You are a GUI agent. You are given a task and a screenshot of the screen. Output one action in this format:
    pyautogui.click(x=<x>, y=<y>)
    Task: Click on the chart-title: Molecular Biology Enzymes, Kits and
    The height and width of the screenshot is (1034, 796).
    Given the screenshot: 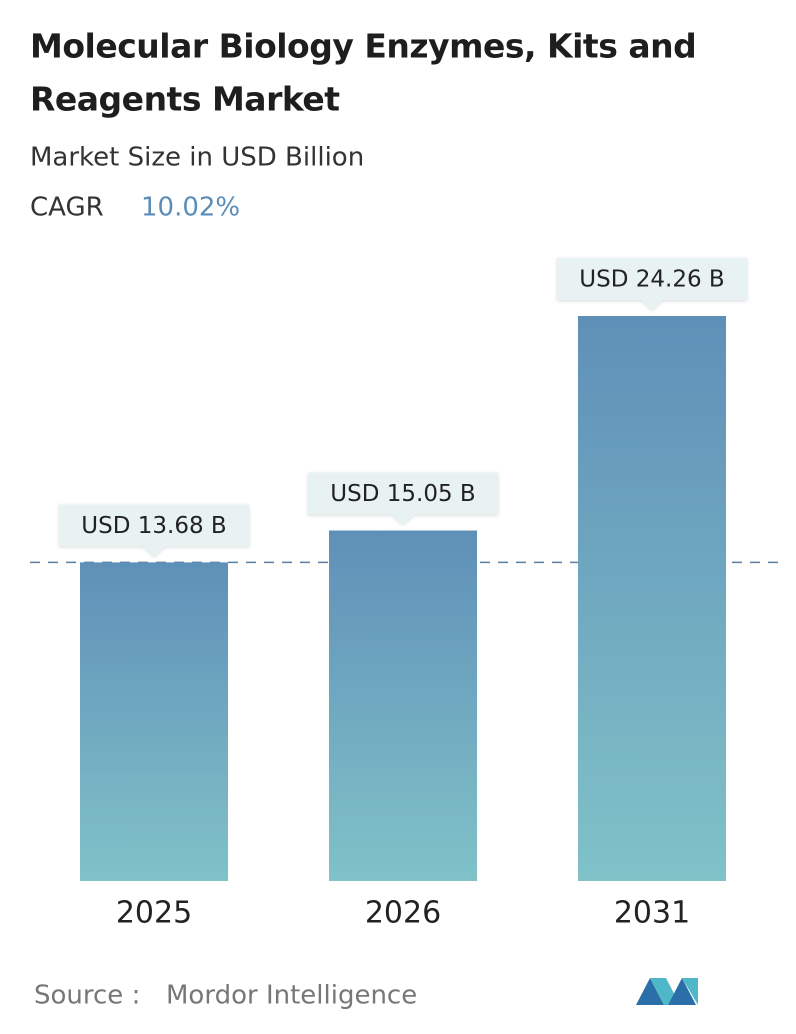 What is the action you would take?
    pyautogui.click(x=363, y=46)
    